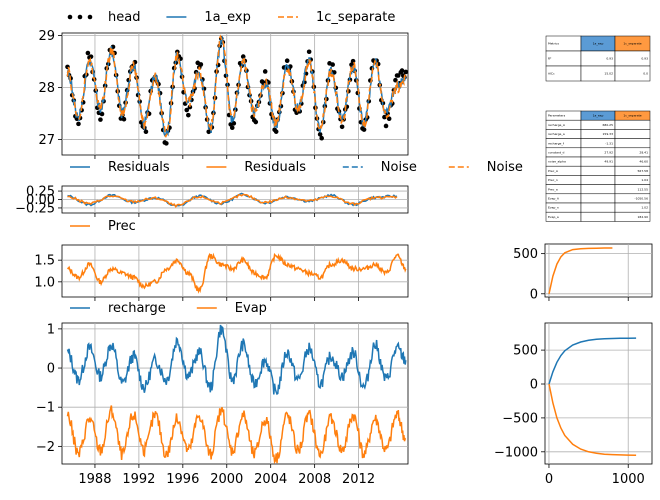  I want to click on stresses-xtick-label: 2000, so click(226, 479).